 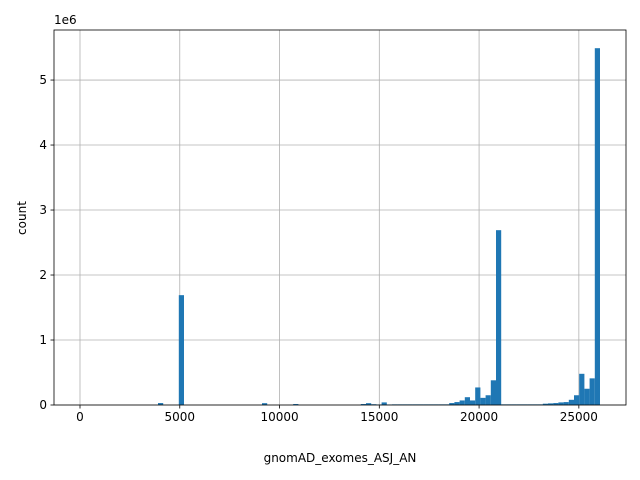 What do you see at coordinates (43, 80) in the screenshot?
I see `y-tick-label: 5` at bounding box center [43, 80].